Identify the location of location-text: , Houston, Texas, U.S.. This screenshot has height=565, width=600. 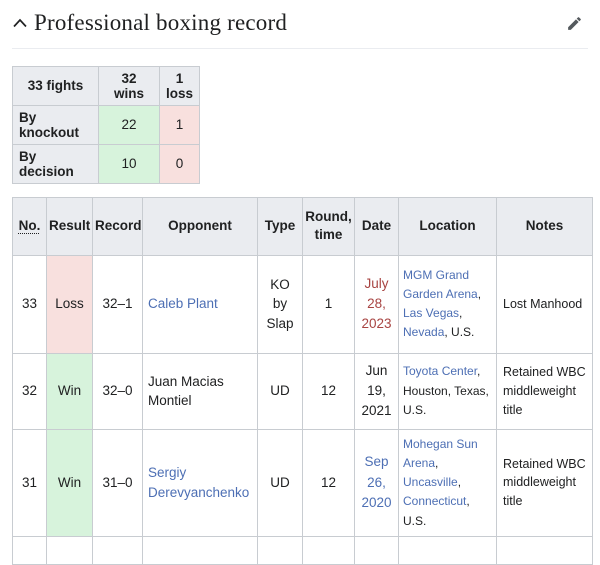
(446, 390).